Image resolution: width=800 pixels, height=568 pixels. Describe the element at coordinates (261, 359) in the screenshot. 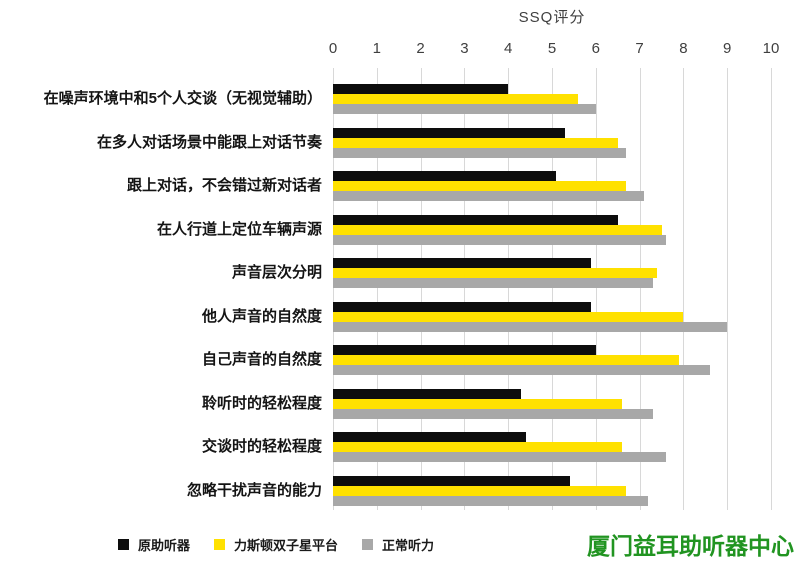

I see `category-label: 自己声音的自然度` at that location.